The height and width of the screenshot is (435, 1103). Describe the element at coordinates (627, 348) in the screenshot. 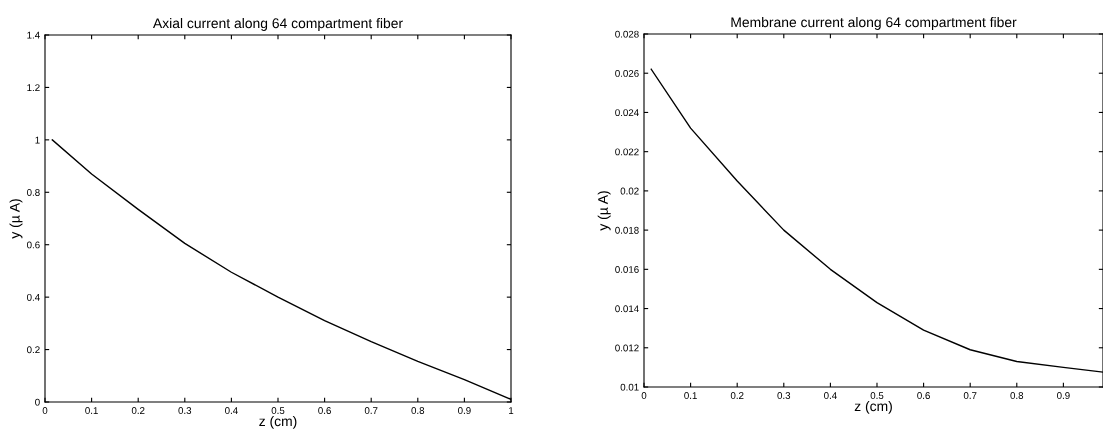

I see `y-tick-label: 0.012` at that location.